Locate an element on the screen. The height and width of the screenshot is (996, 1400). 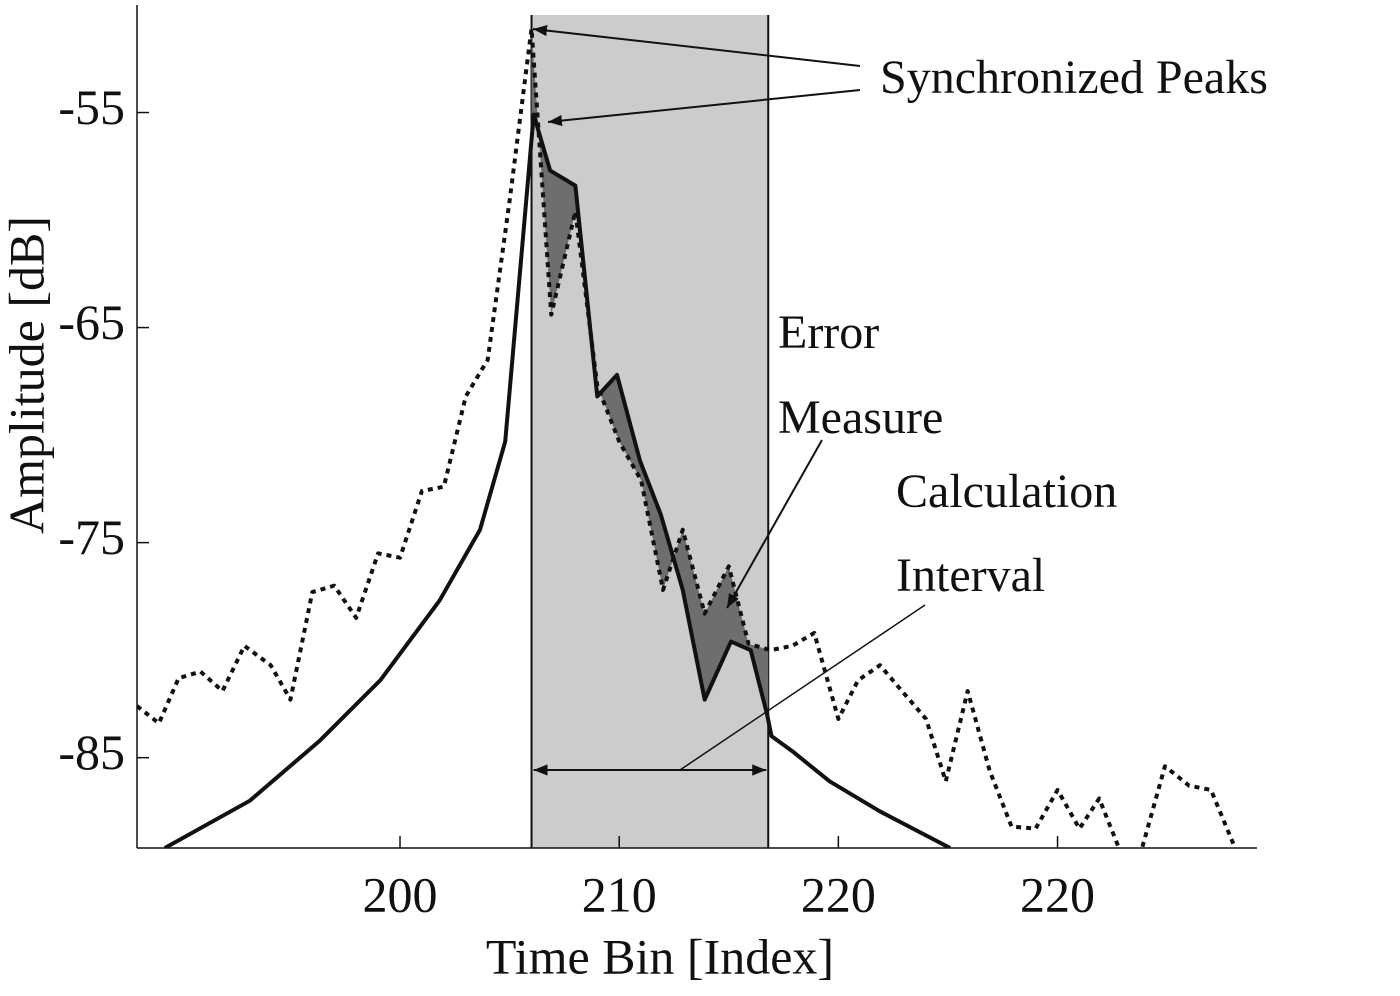
plot-background is located at coordinates (650, 431).